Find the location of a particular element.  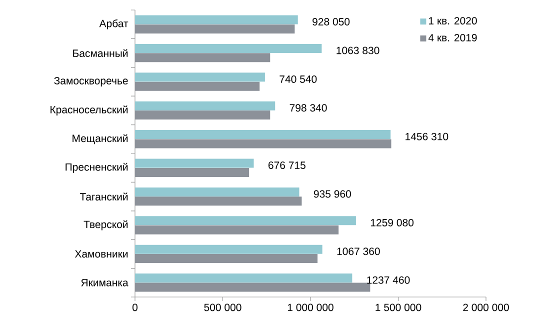

y-tick-label: Басманный is located at coordinates (100, 53).